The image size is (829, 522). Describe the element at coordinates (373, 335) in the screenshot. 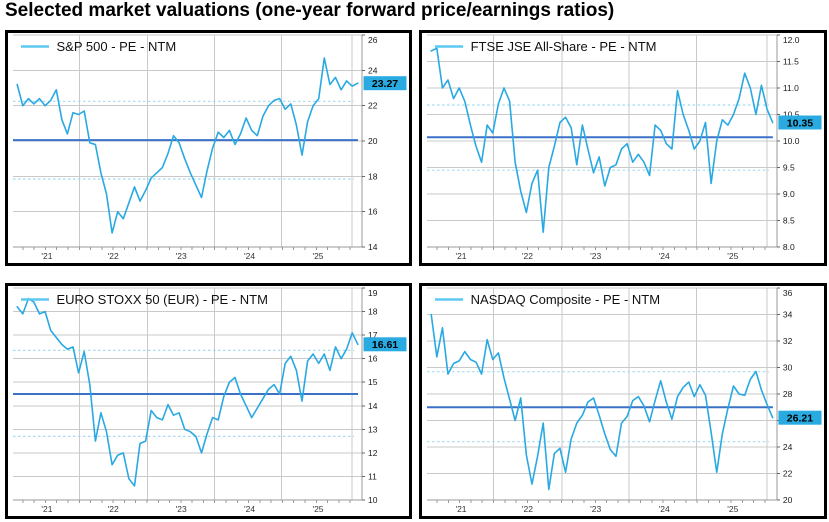

I see `svg-text: 17` at that location.